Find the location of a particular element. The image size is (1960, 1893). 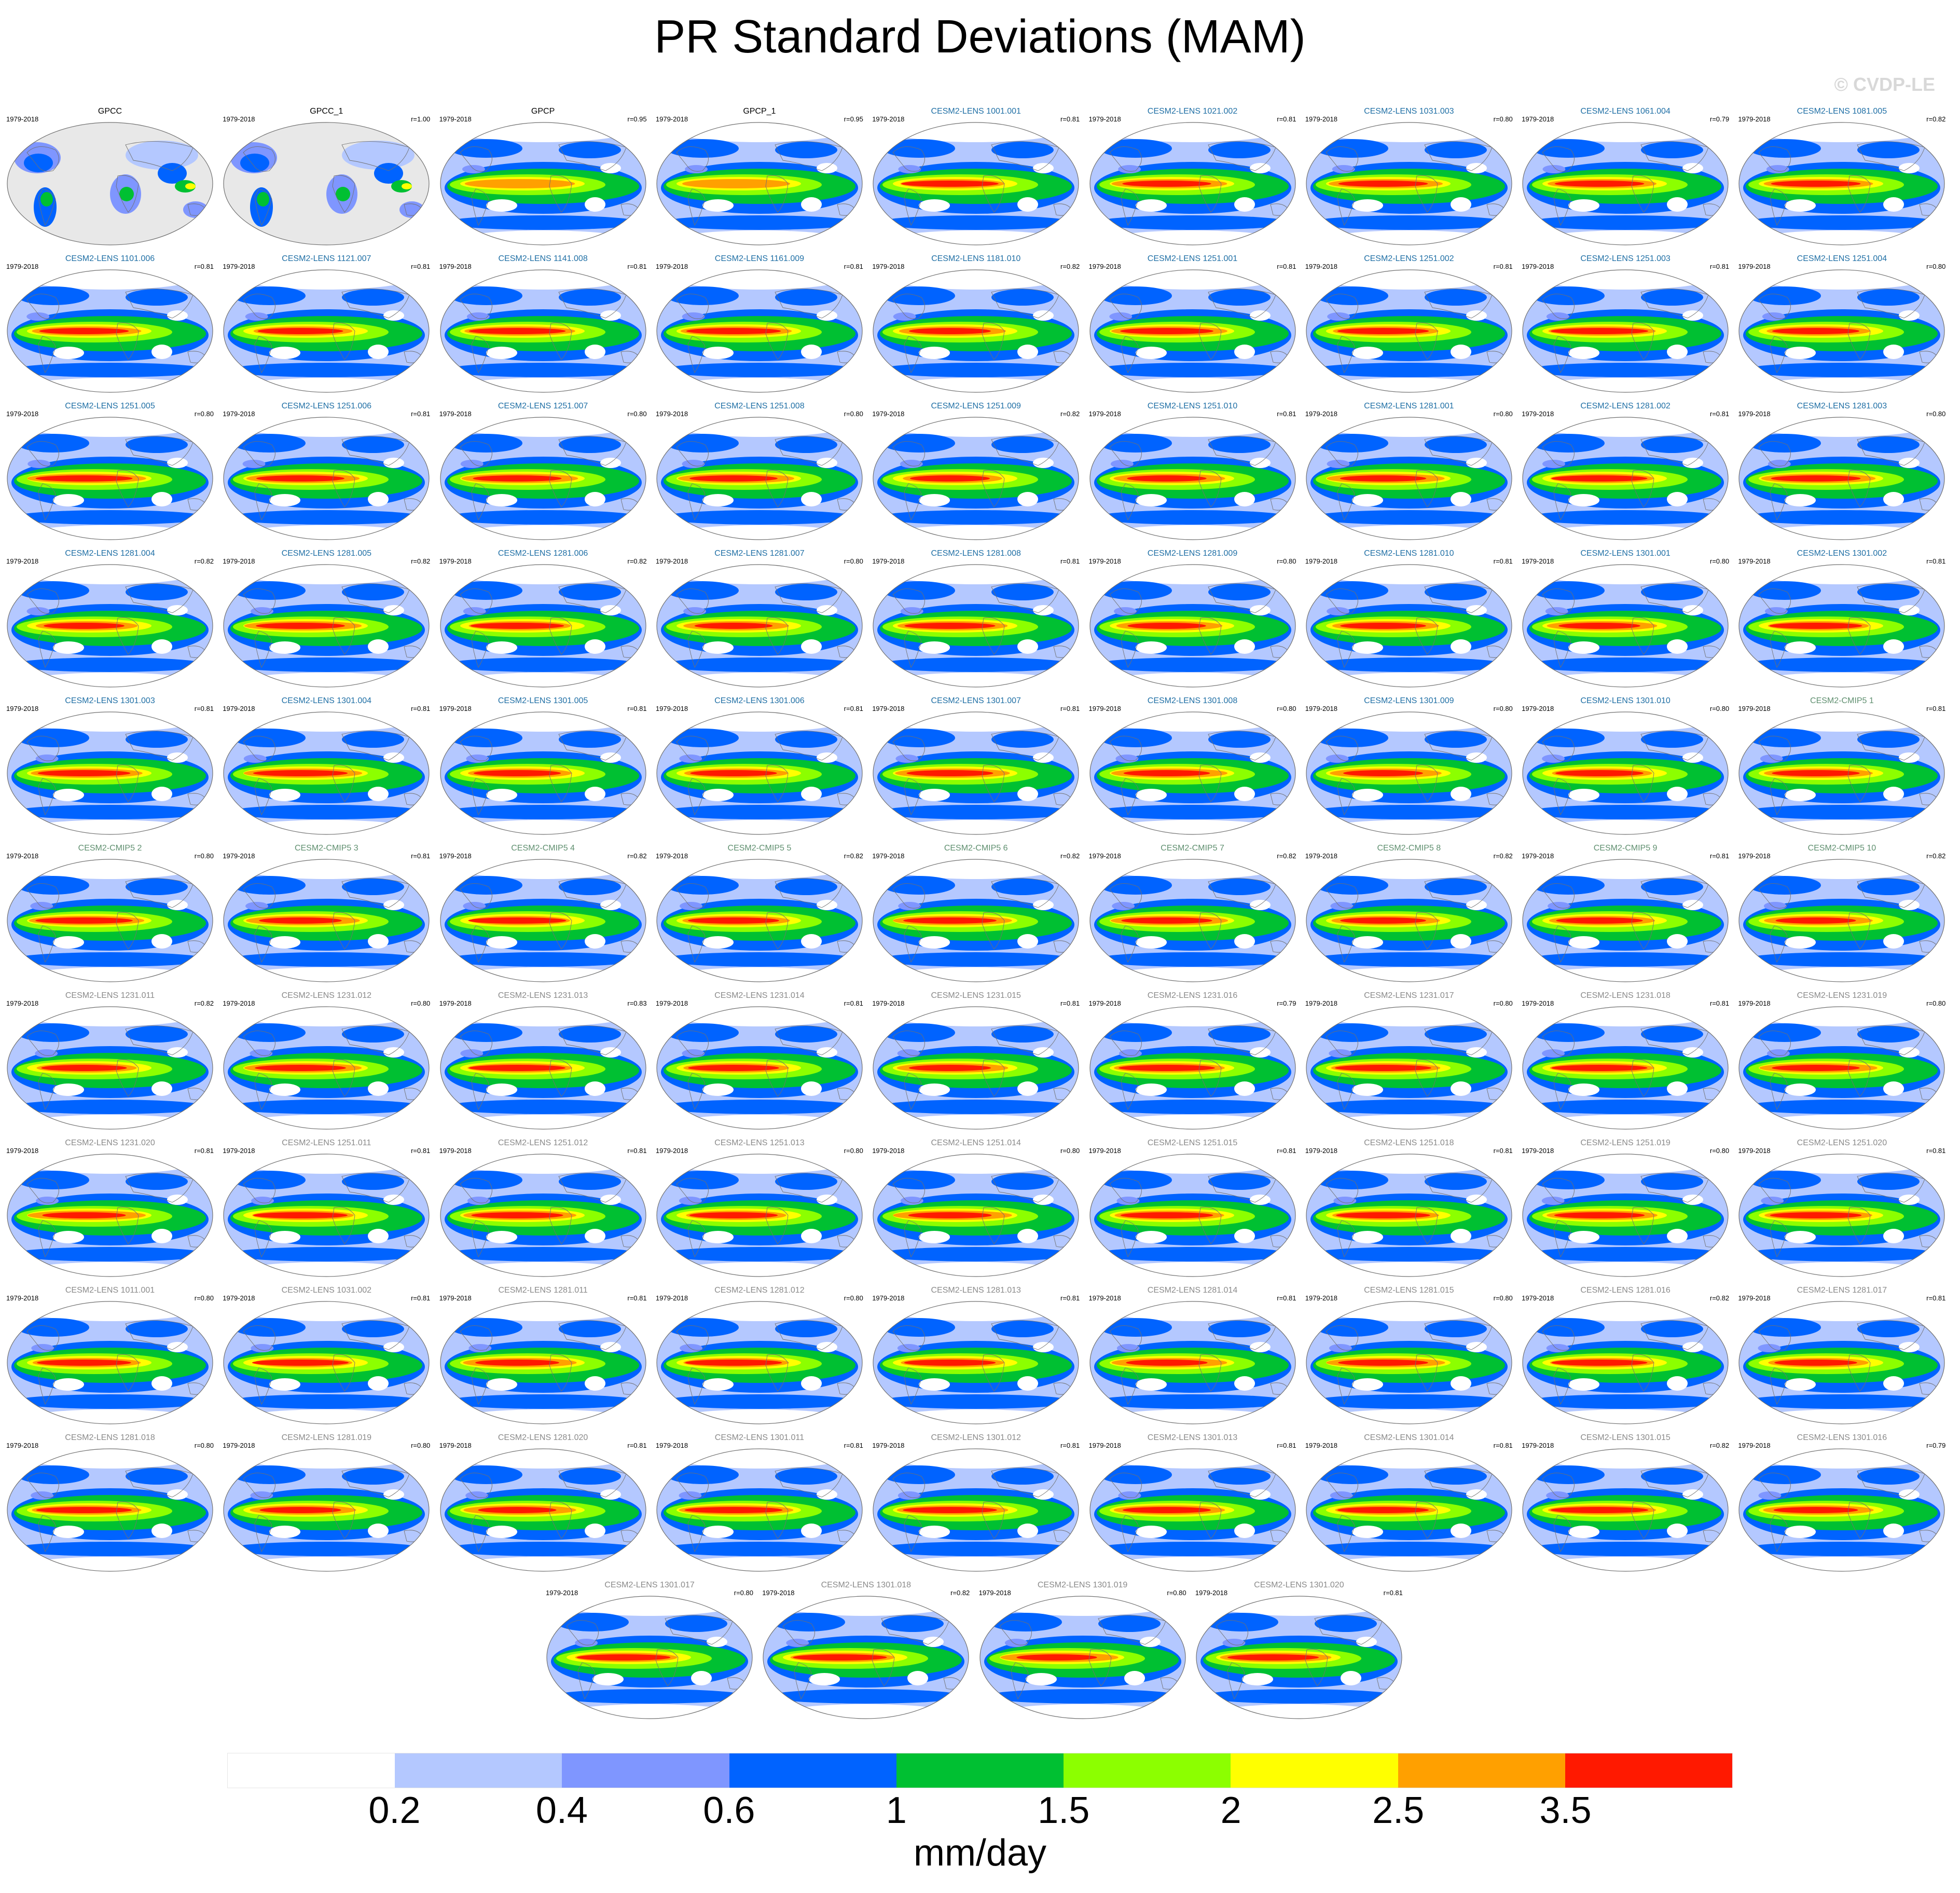

panel-title: CESM2-LENS 1281.014 is located at coordinates (1192, 1290).